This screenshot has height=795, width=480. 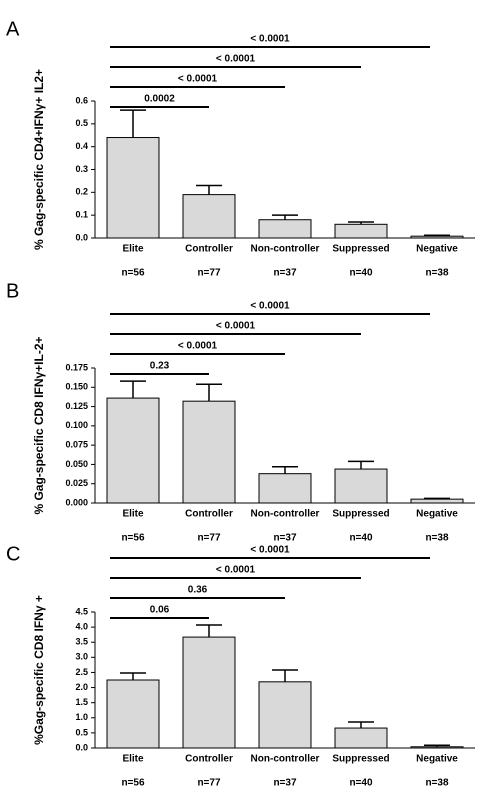 What do you see at coordinates (76, 387) in the screenshot?
I see `y-tick-label: 0.150` at bounding box center [76, 387].